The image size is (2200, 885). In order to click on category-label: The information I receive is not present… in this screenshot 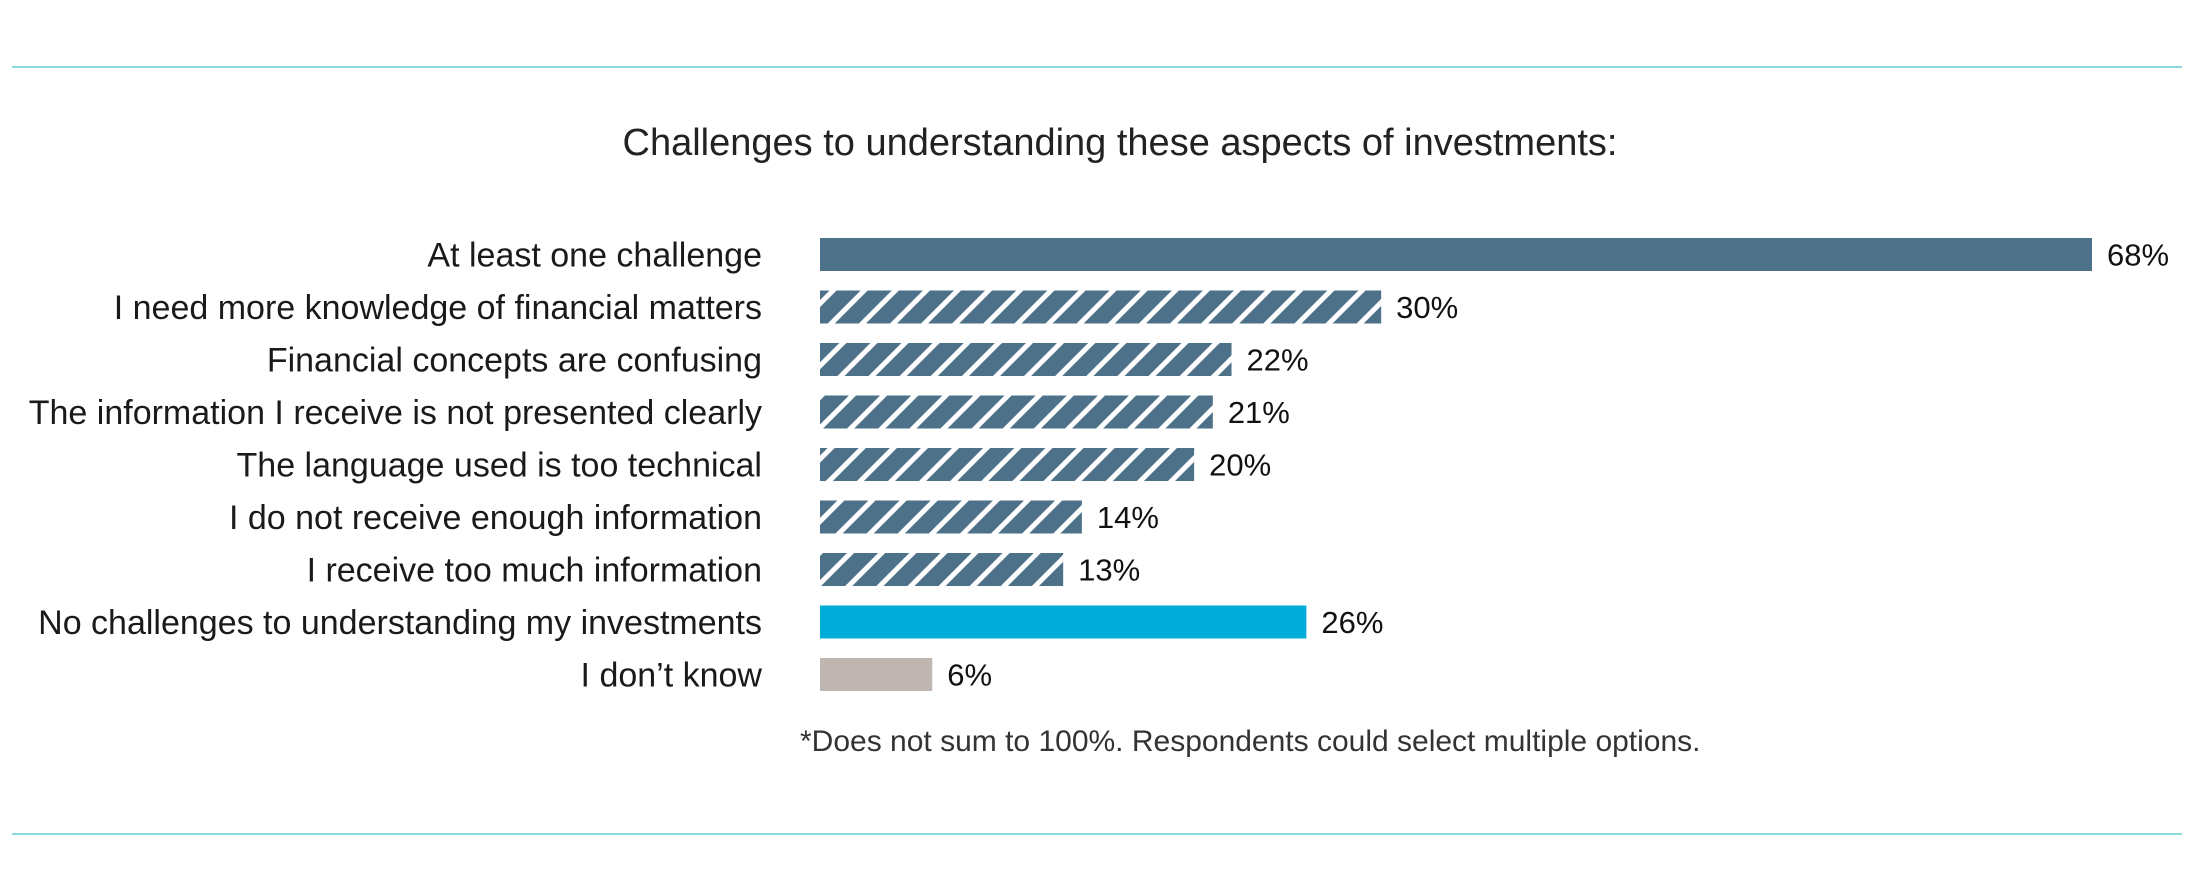, I will do `click(395, 413)`.